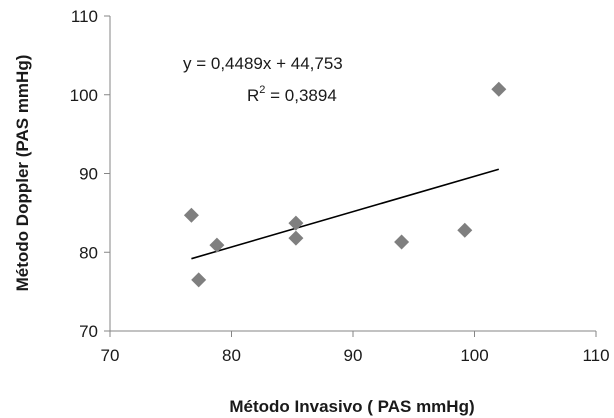  I want to click on r-squared-superscript: 2, so click(262, 90).